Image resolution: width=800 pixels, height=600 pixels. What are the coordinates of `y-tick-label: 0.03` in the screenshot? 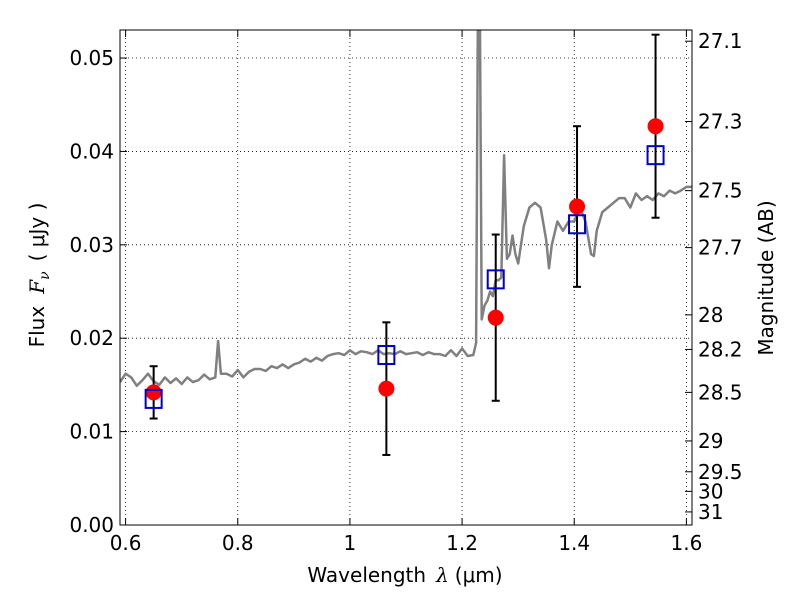 It's located at (91, 245).